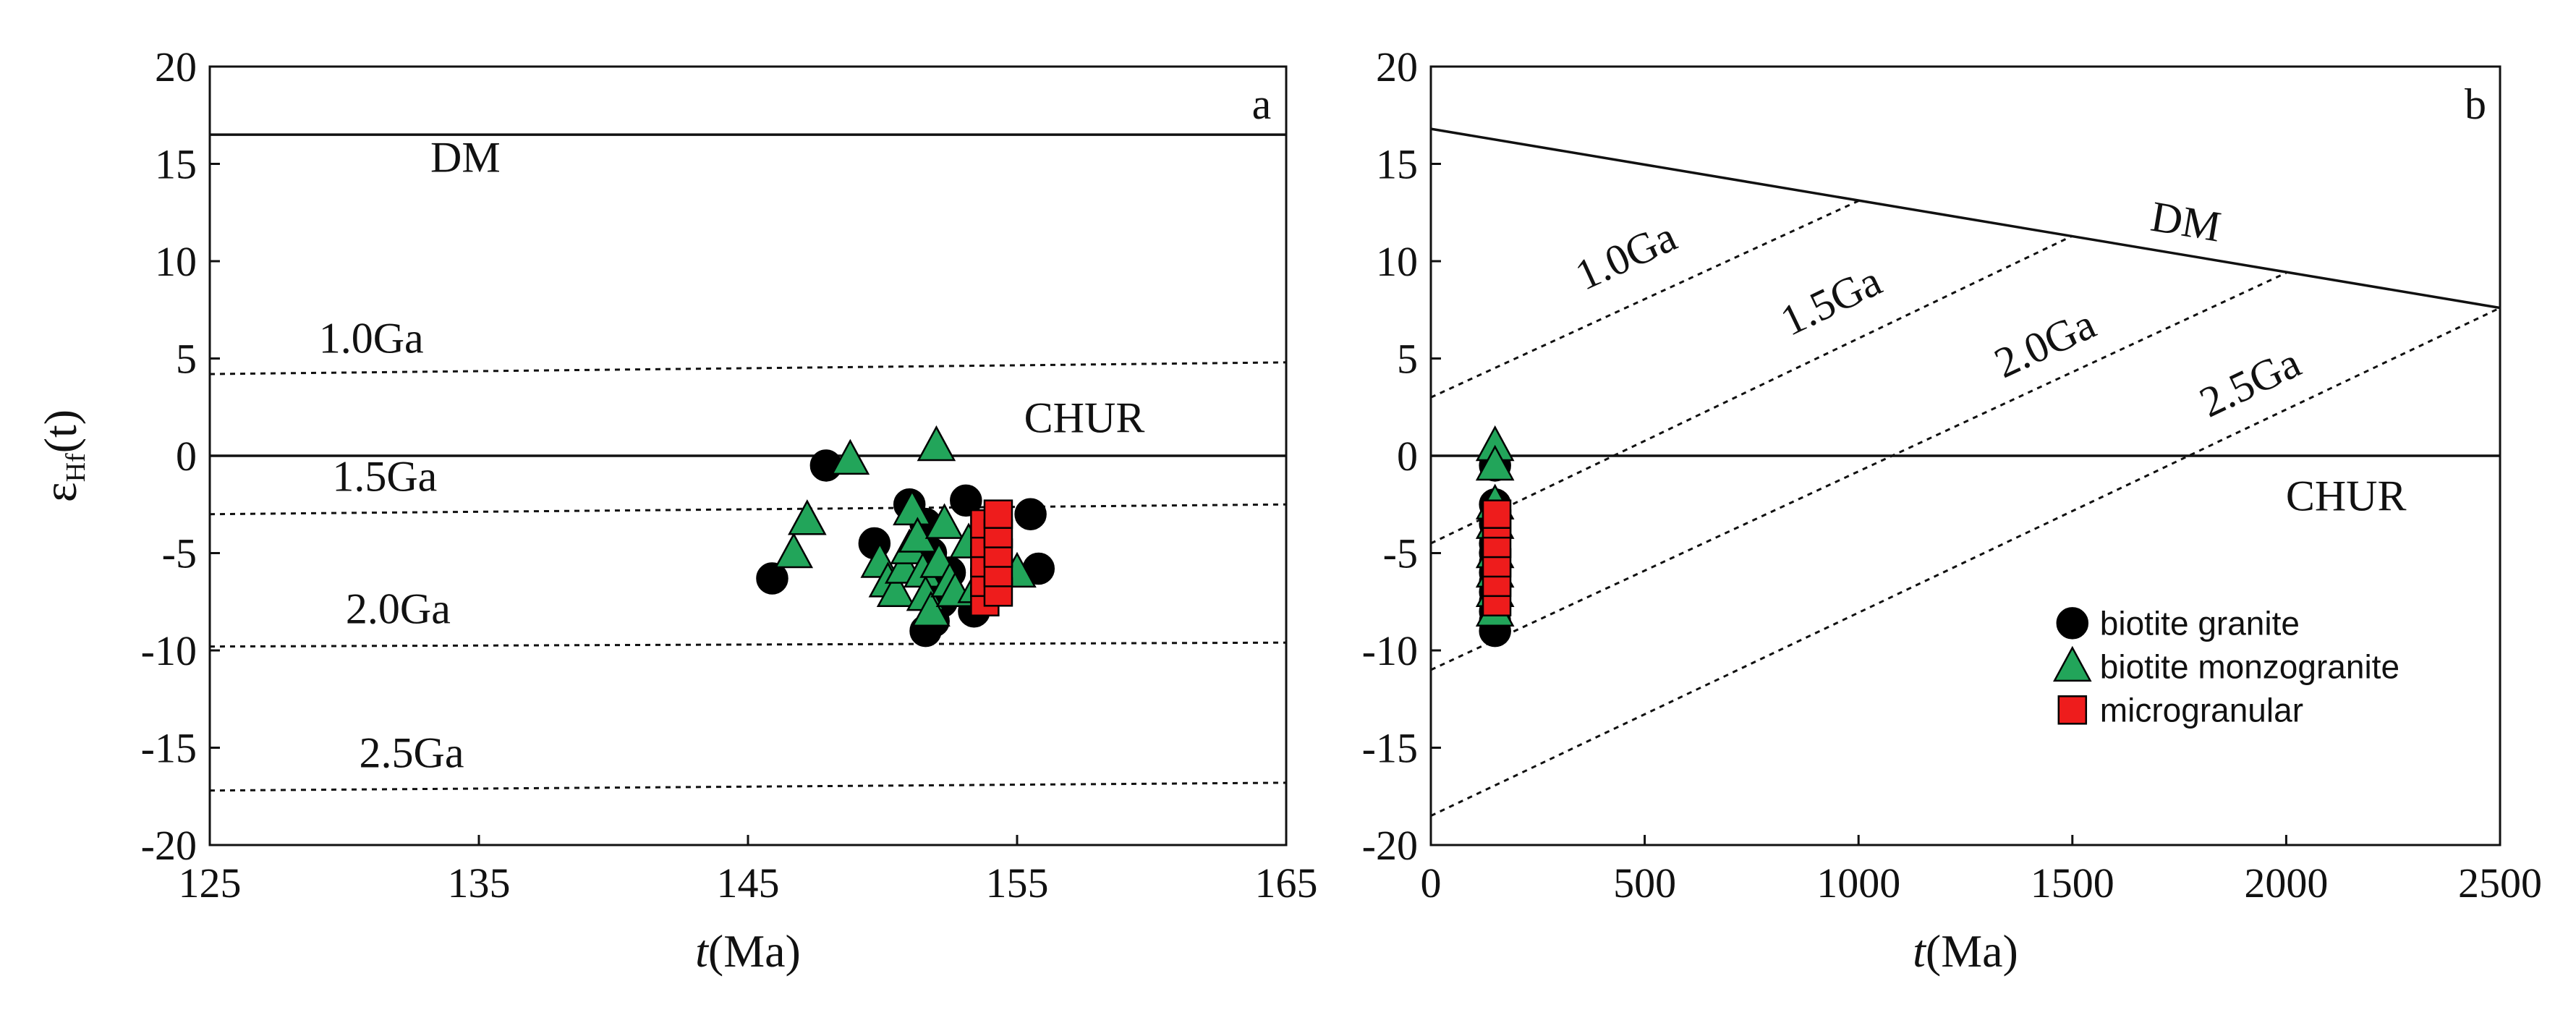 Image resolution: width=2576 pixels, height=1023 pixels. I want to click on x-tick-label: 155, so click(1017, 883).